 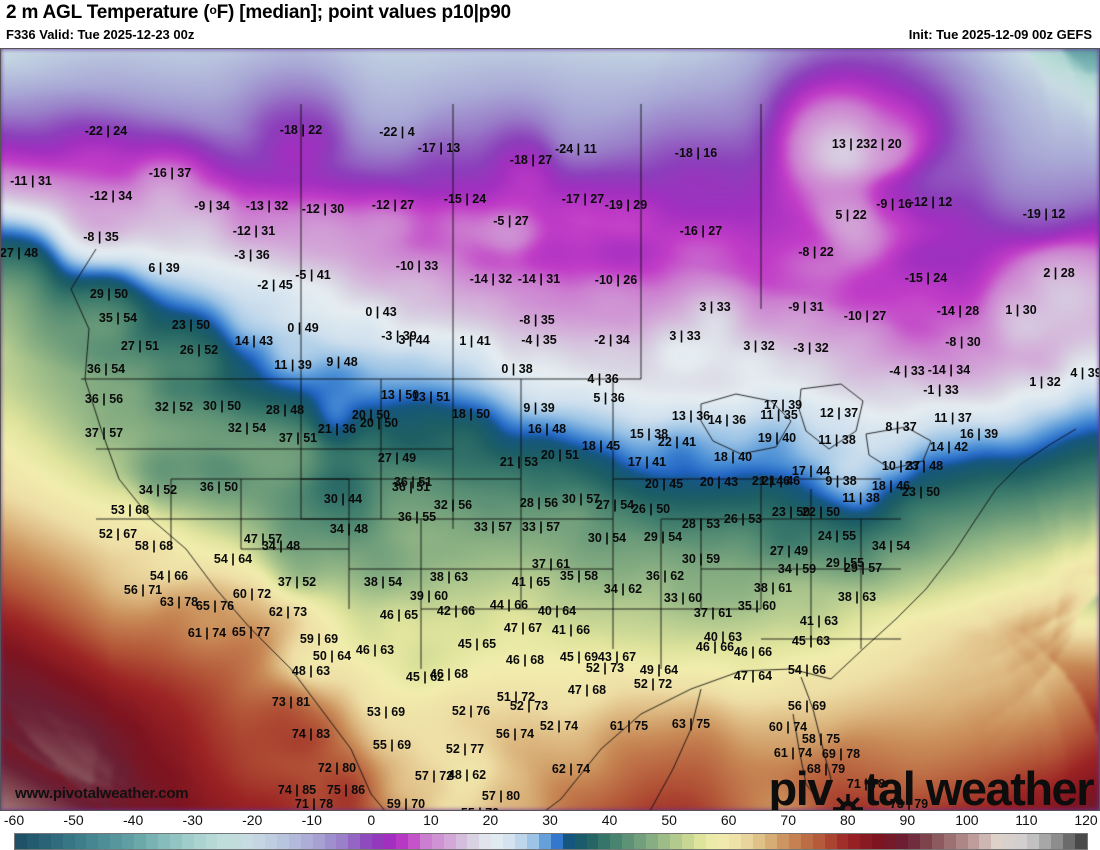 I want to click on colorbar-tick-label: 0, so click(x=371, y=820).